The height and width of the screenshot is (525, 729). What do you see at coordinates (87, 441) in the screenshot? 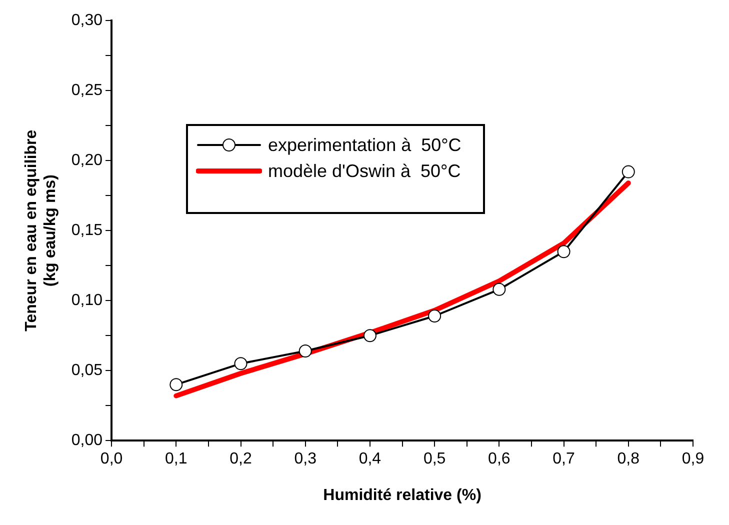
I see `y-tick-label: 0,00` at bounding box center [87, 441].